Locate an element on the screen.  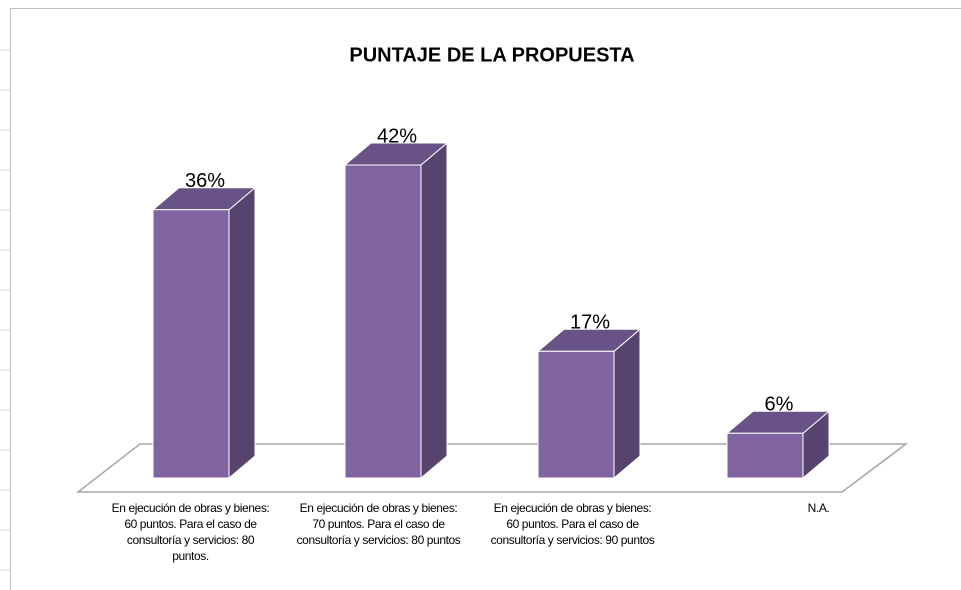
data-label: 6% is located at coordinates (779, 405).